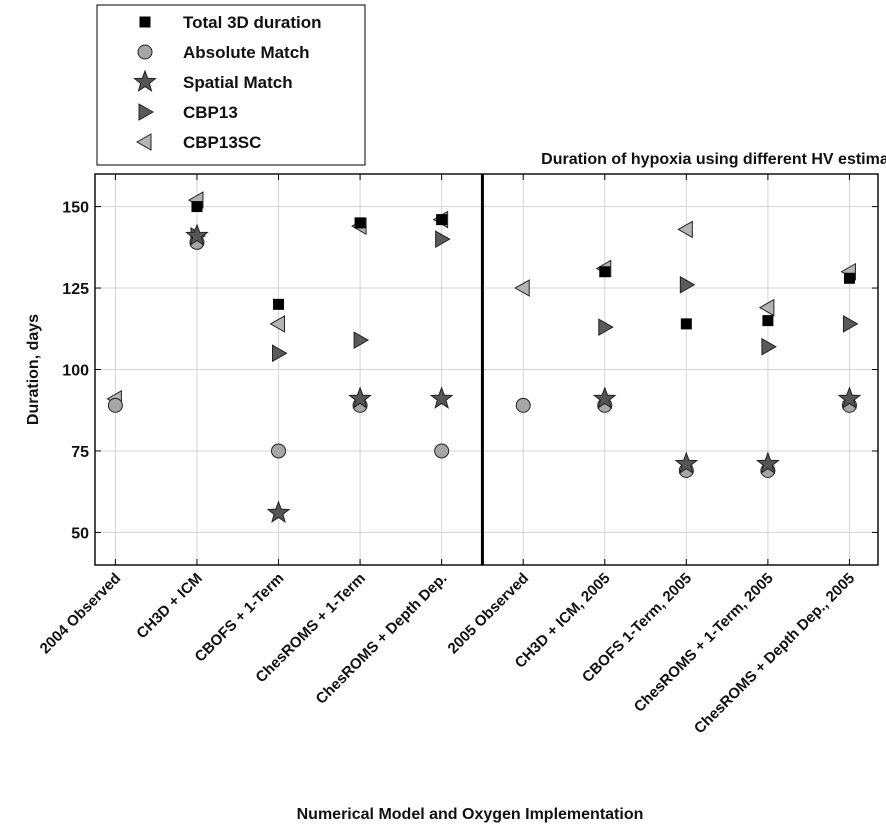 Image resolution: width=886 pixels, height=827 pixels. What do you see at coordinates (81, 614) in the screenshot?
I see `x-tick-label: 2004 Observed` at bounding box center [81, 614].